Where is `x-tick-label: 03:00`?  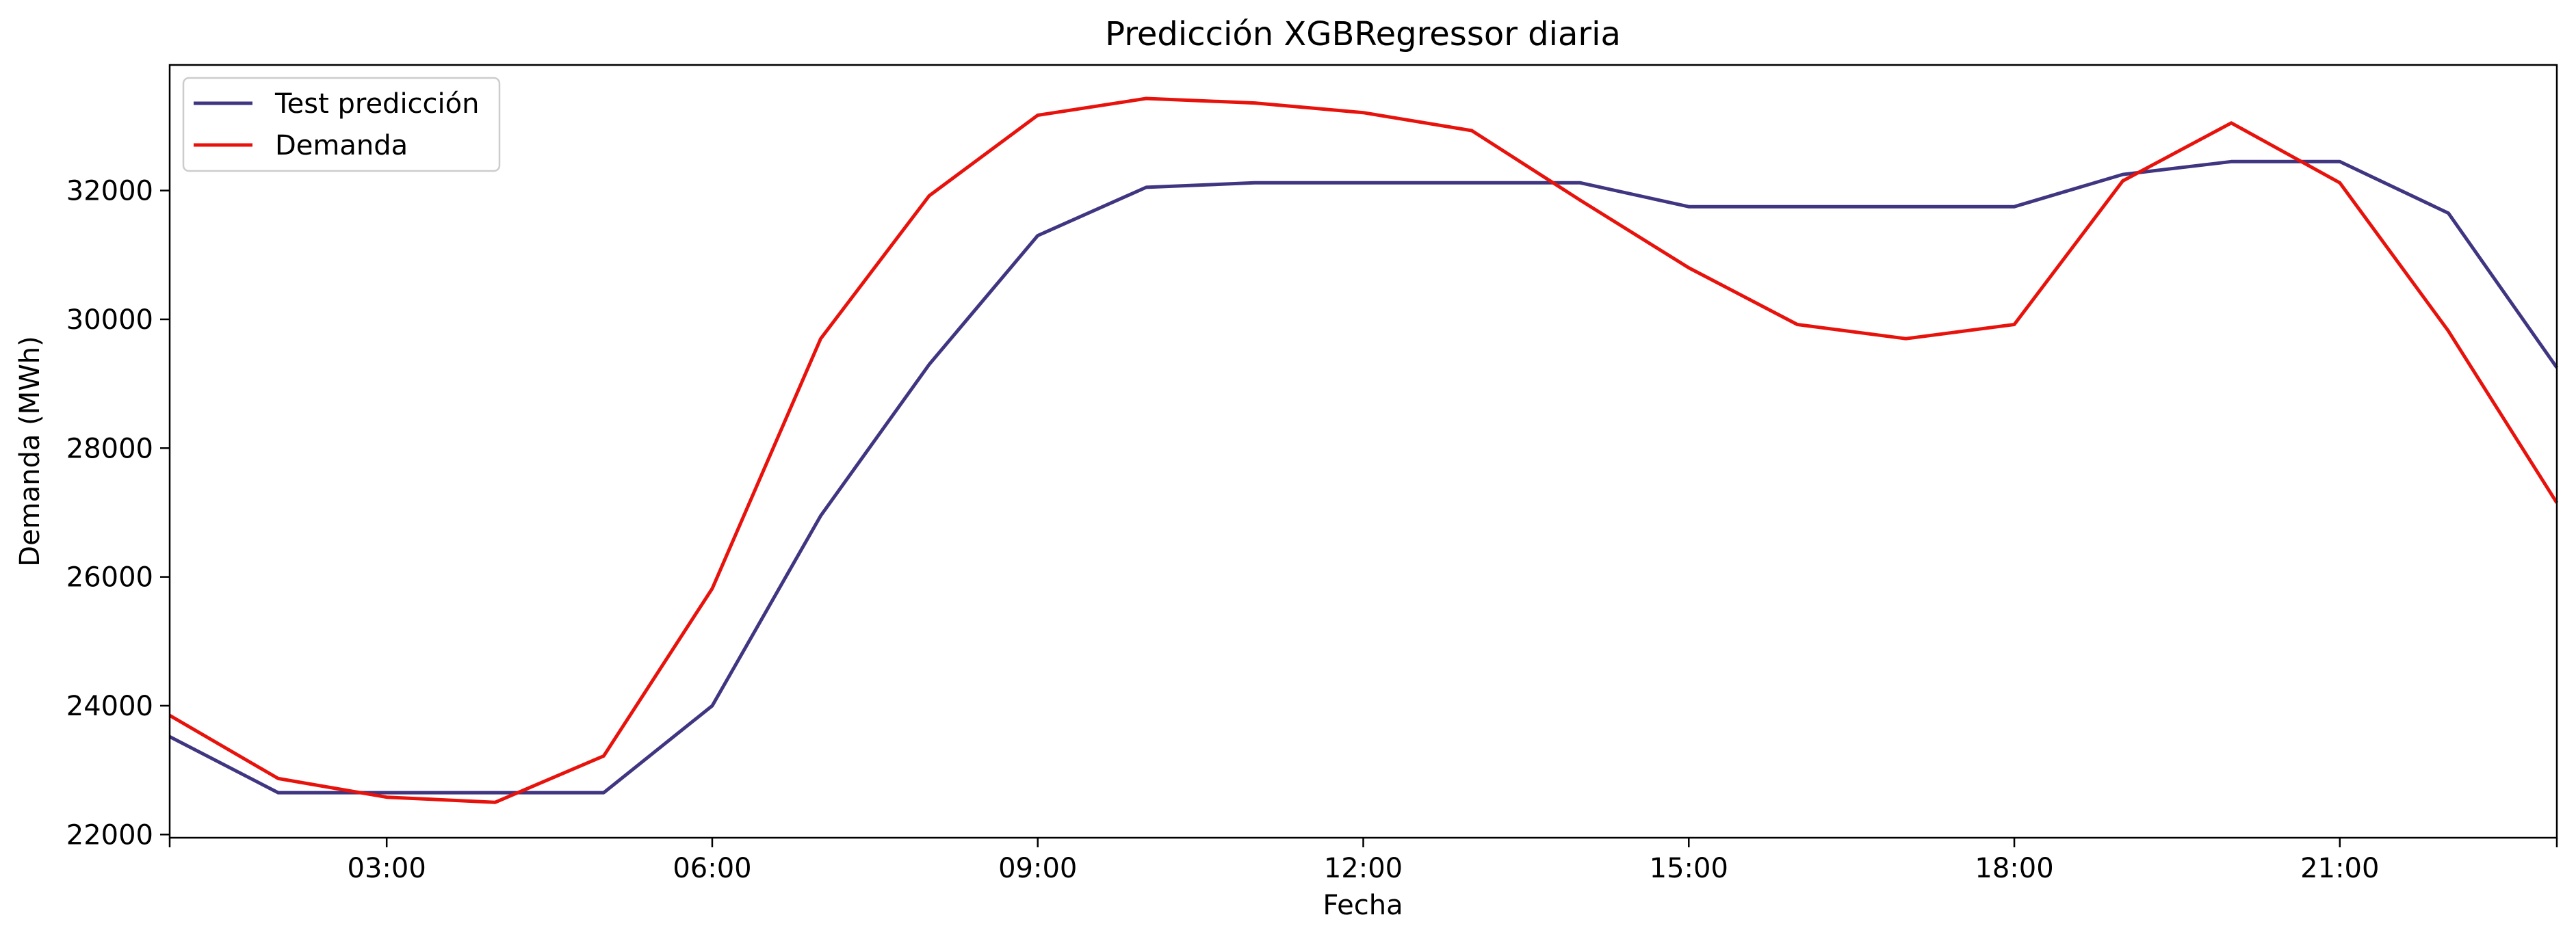
x-tick-label: 03:00 is located at coordinates (387, 868).